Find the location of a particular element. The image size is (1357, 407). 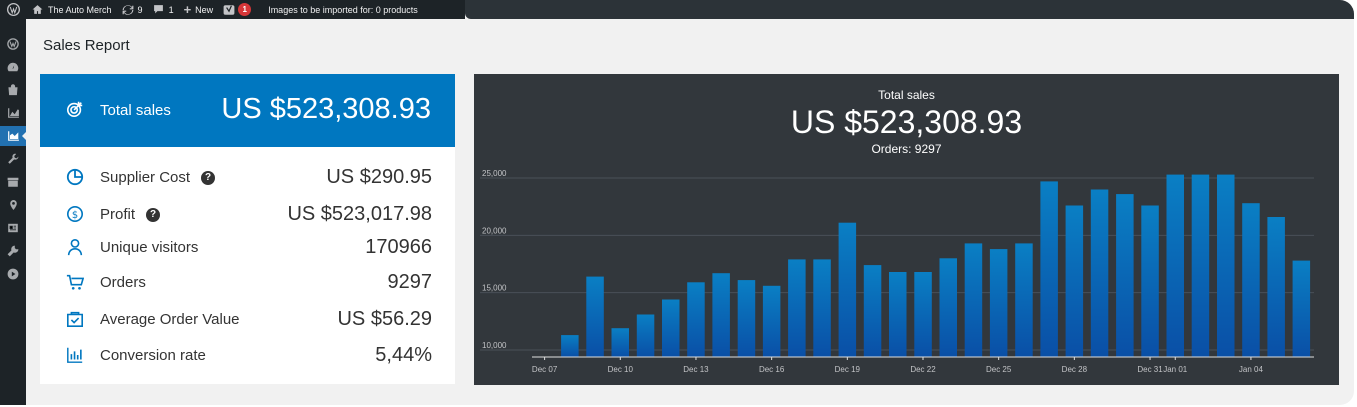

media-icon is located at coordinates (13, 228).